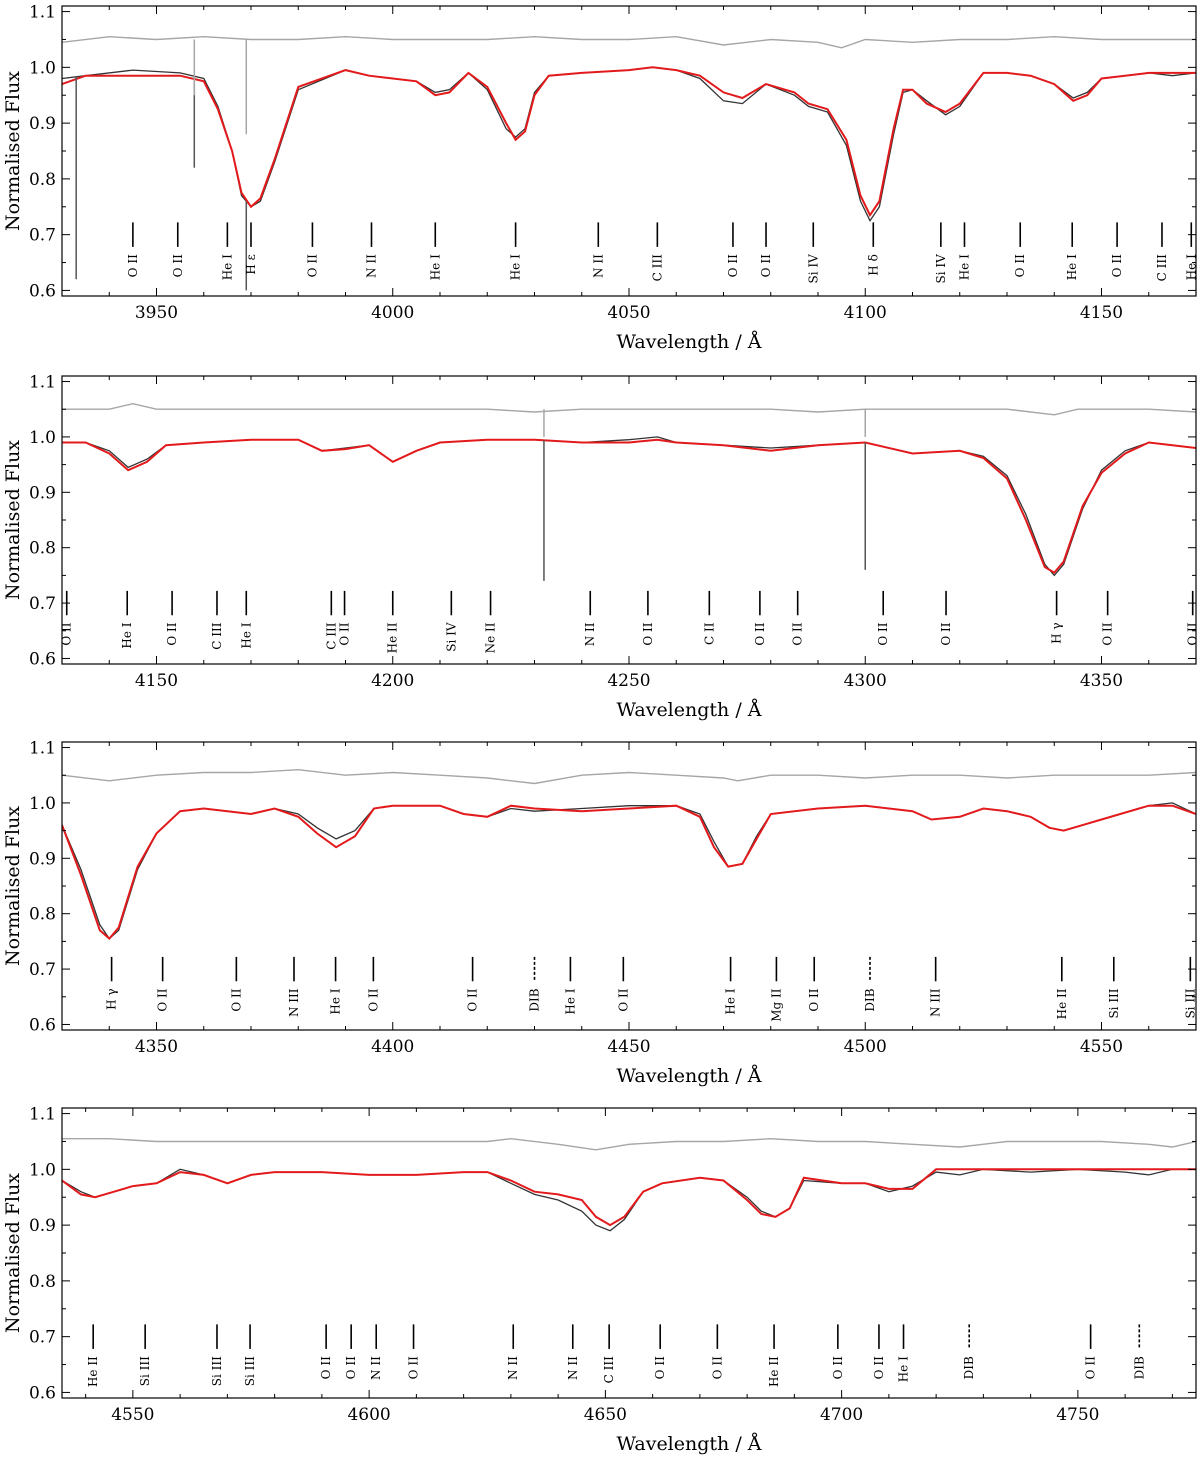 The height and width of the screenshot is (1482, 1200). What do you see at coordinates (1062, 1003) in the screenshot?
I see `line-label-15: He II` at bounding box center [1062, 1003].